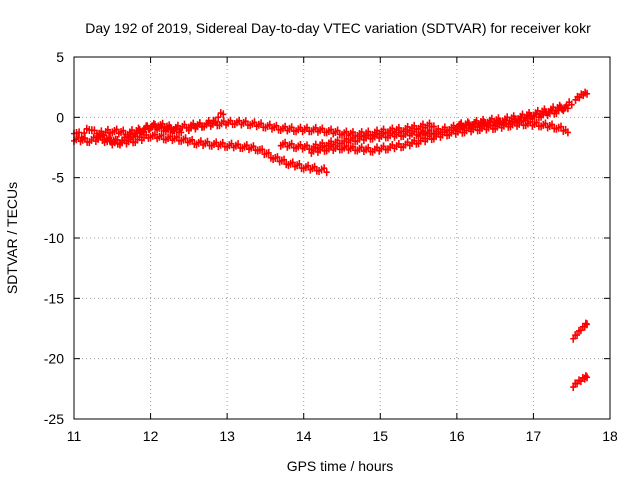  Describe the element at coordinates (12, 238) in the screenshot. I see `y-axis-label: SDTVAR / TECUs` at that location.